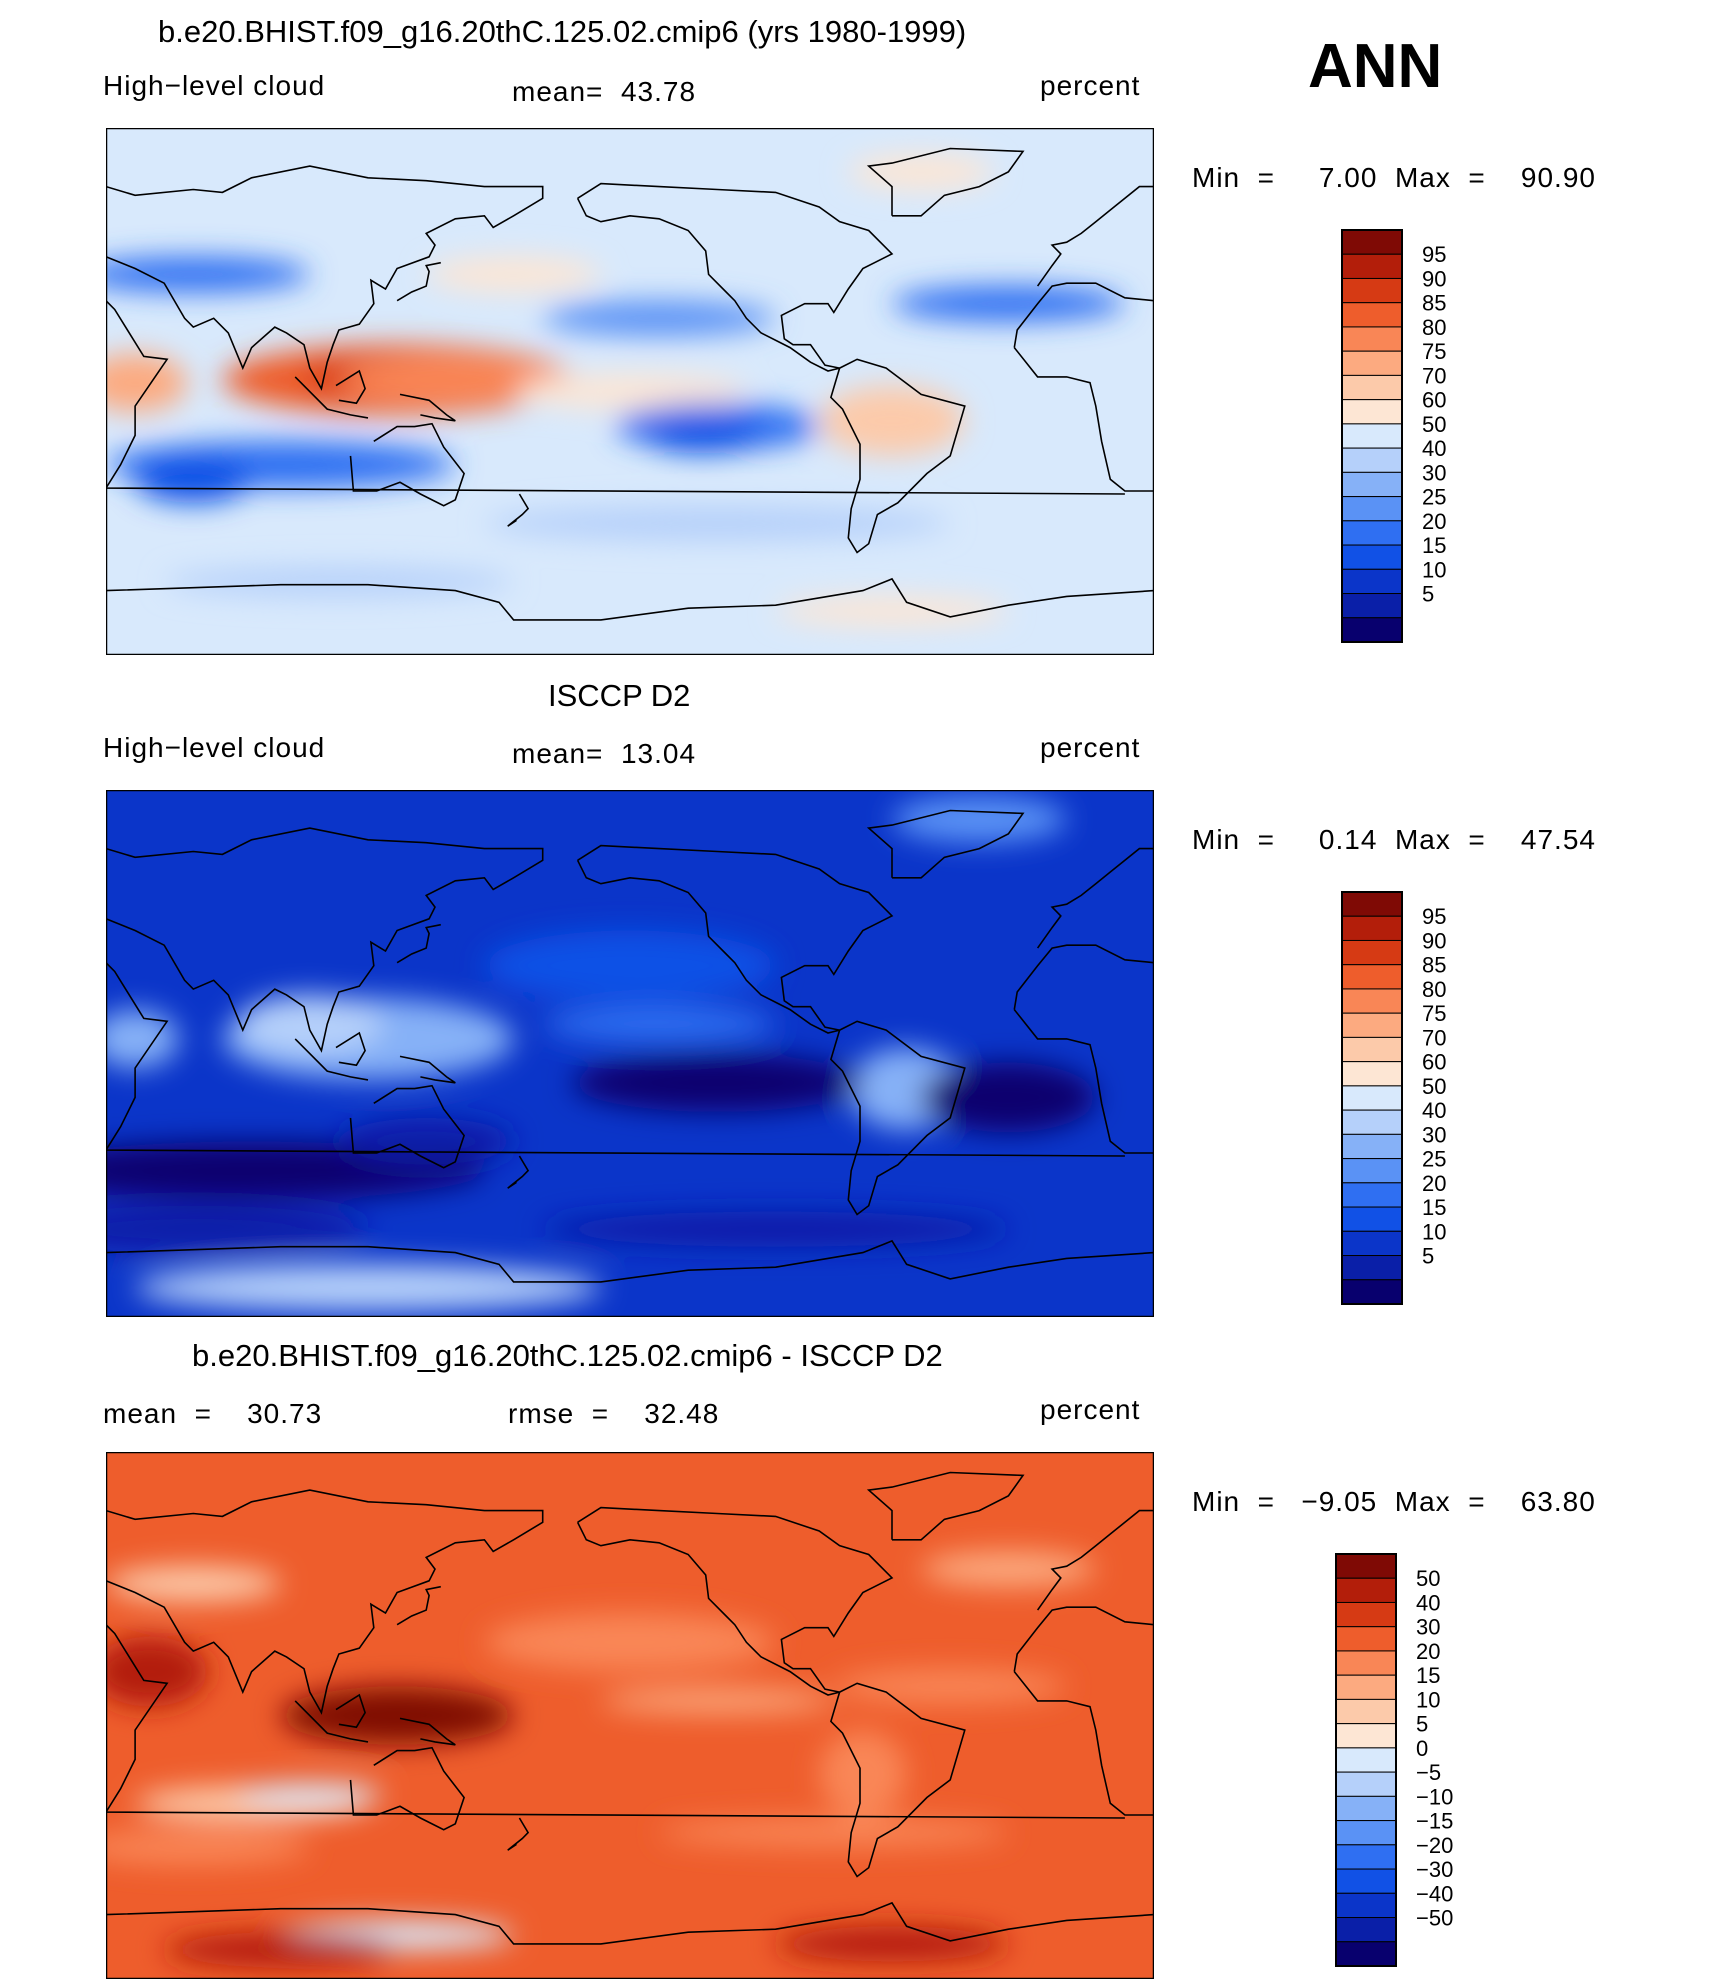  What do you see at coordinates (213, 1413) in the screenshot?
I see `panel-3-mean-label: mean = 30.73` at bounding box center [213, 1413].